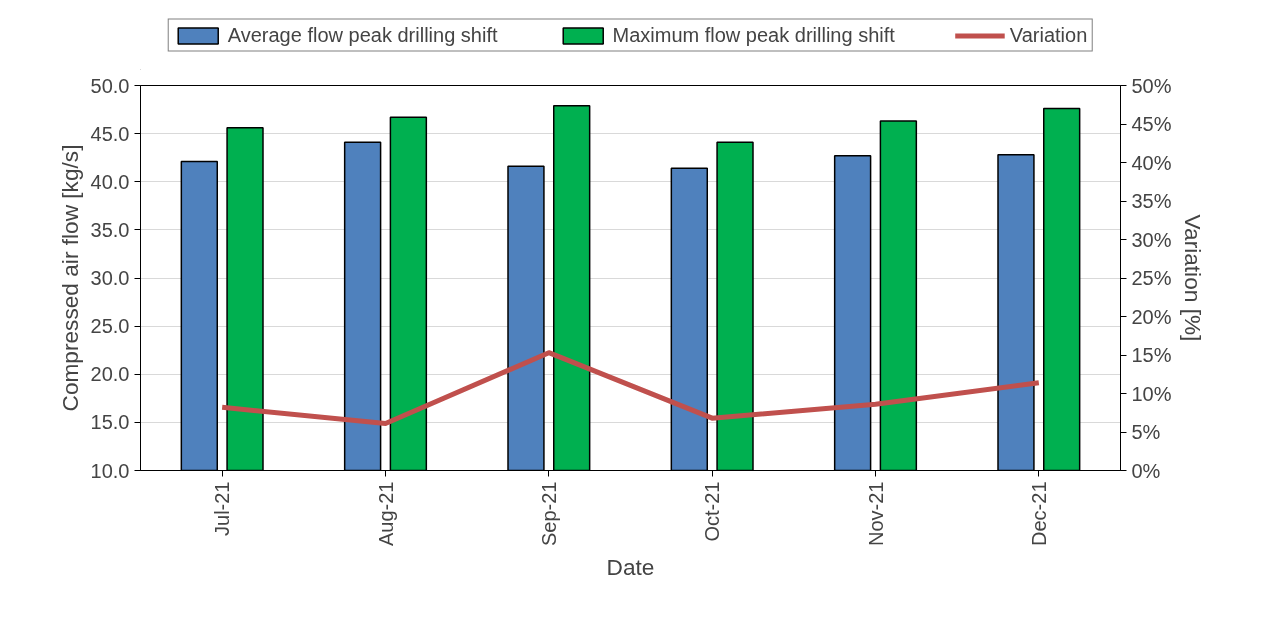 The image size is (1271, 643). What do you see at coordinates (110, 181) in the screenshot?
I see `y-tick-label: 40.0` at bounding box center [110, 181].